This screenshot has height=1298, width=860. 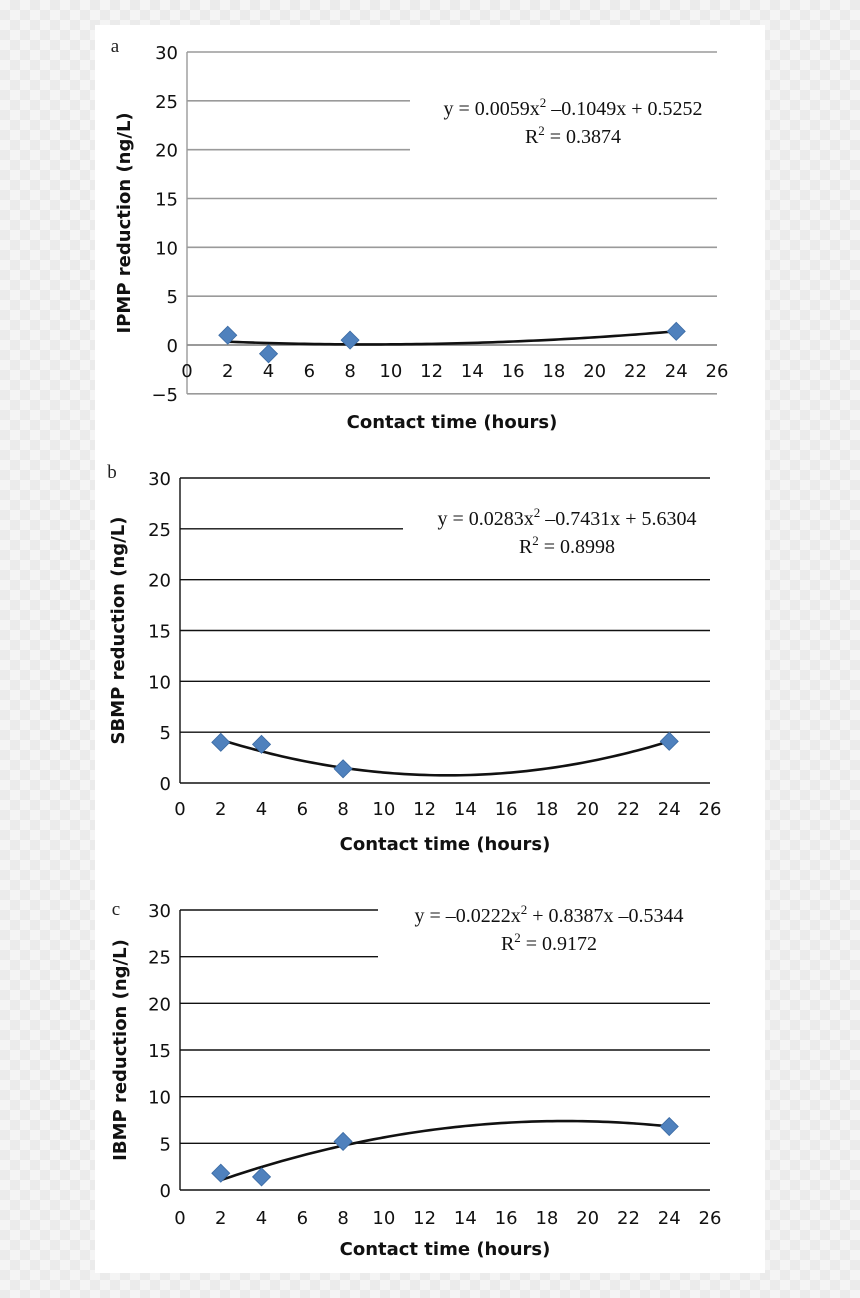 What do you see at coordinates (124, 222) in the screenshot?
I see `y-axis-title: IPMP reduction (ng/L)` at bounding box center [124, 222].